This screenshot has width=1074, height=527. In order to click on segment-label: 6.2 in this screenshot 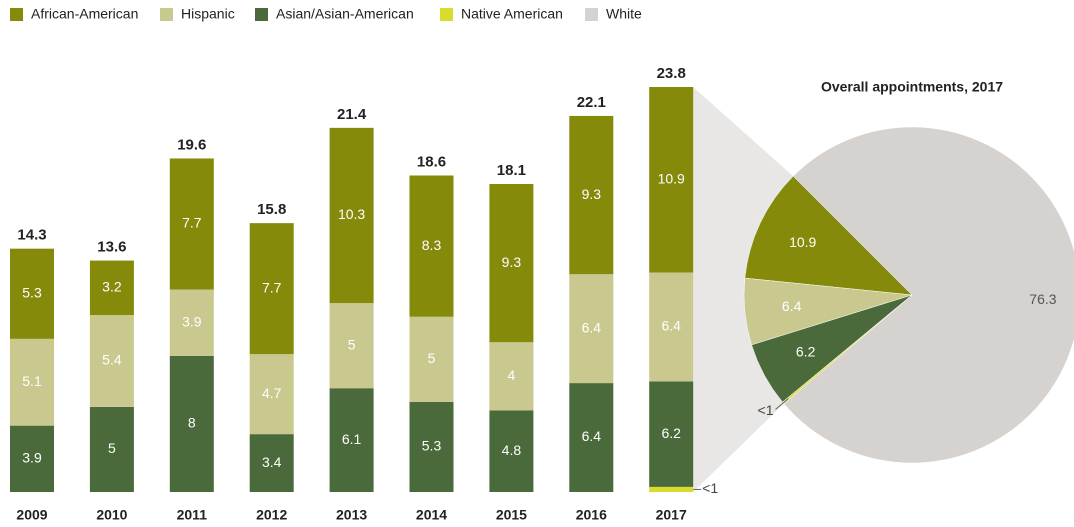, I will do `click(671, 433)`.